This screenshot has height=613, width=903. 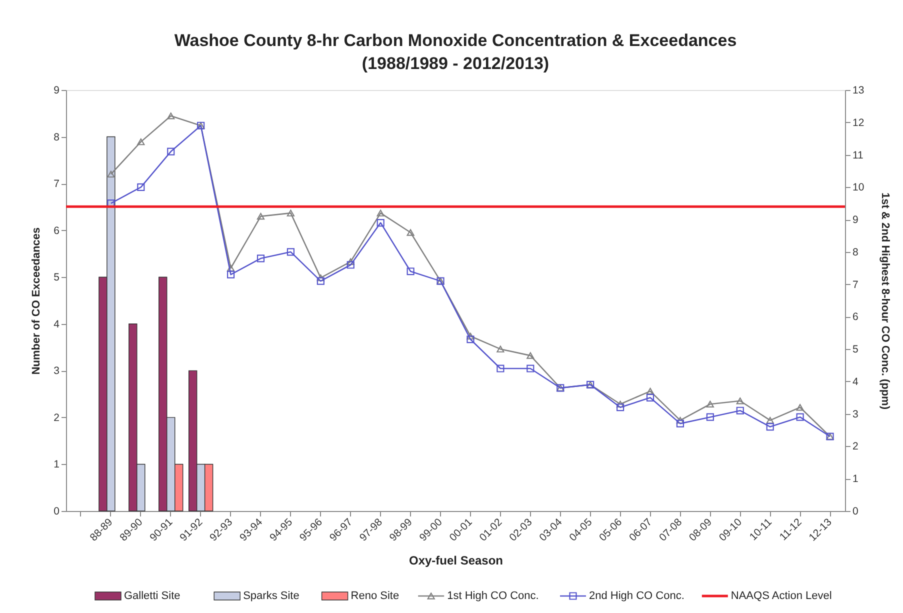 What do you see at coordinates (57, 230) in the screenshot?
I see `y-tick-label: 6` at bounding box center [57, 230].